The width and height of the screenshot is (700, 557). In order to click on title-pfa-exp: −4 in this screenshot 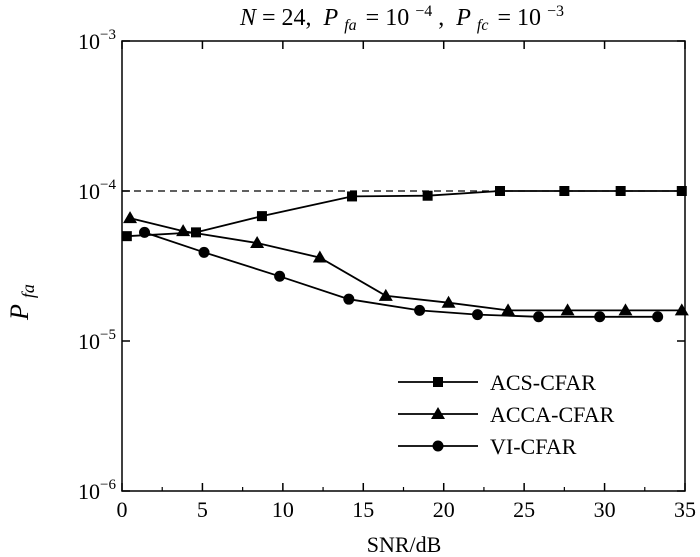, I will do `click(423, 11)`.